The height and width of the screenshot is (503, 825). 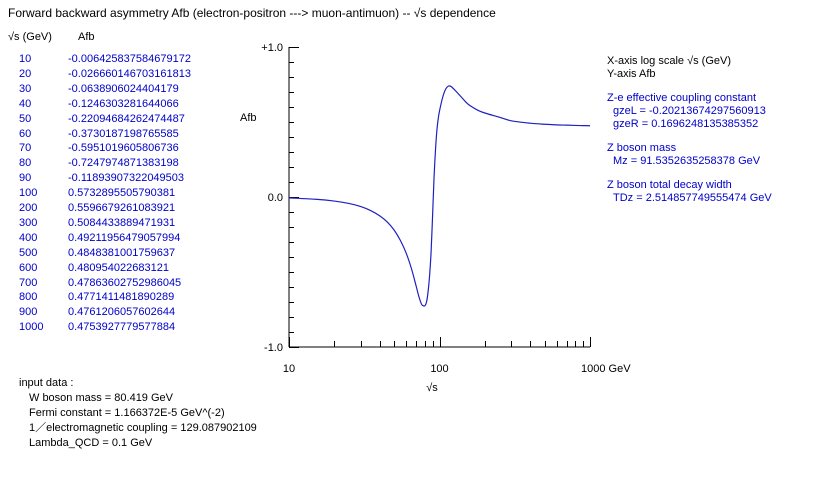 I want to click on x-axis-label: √s, so click(x=432, y=388).